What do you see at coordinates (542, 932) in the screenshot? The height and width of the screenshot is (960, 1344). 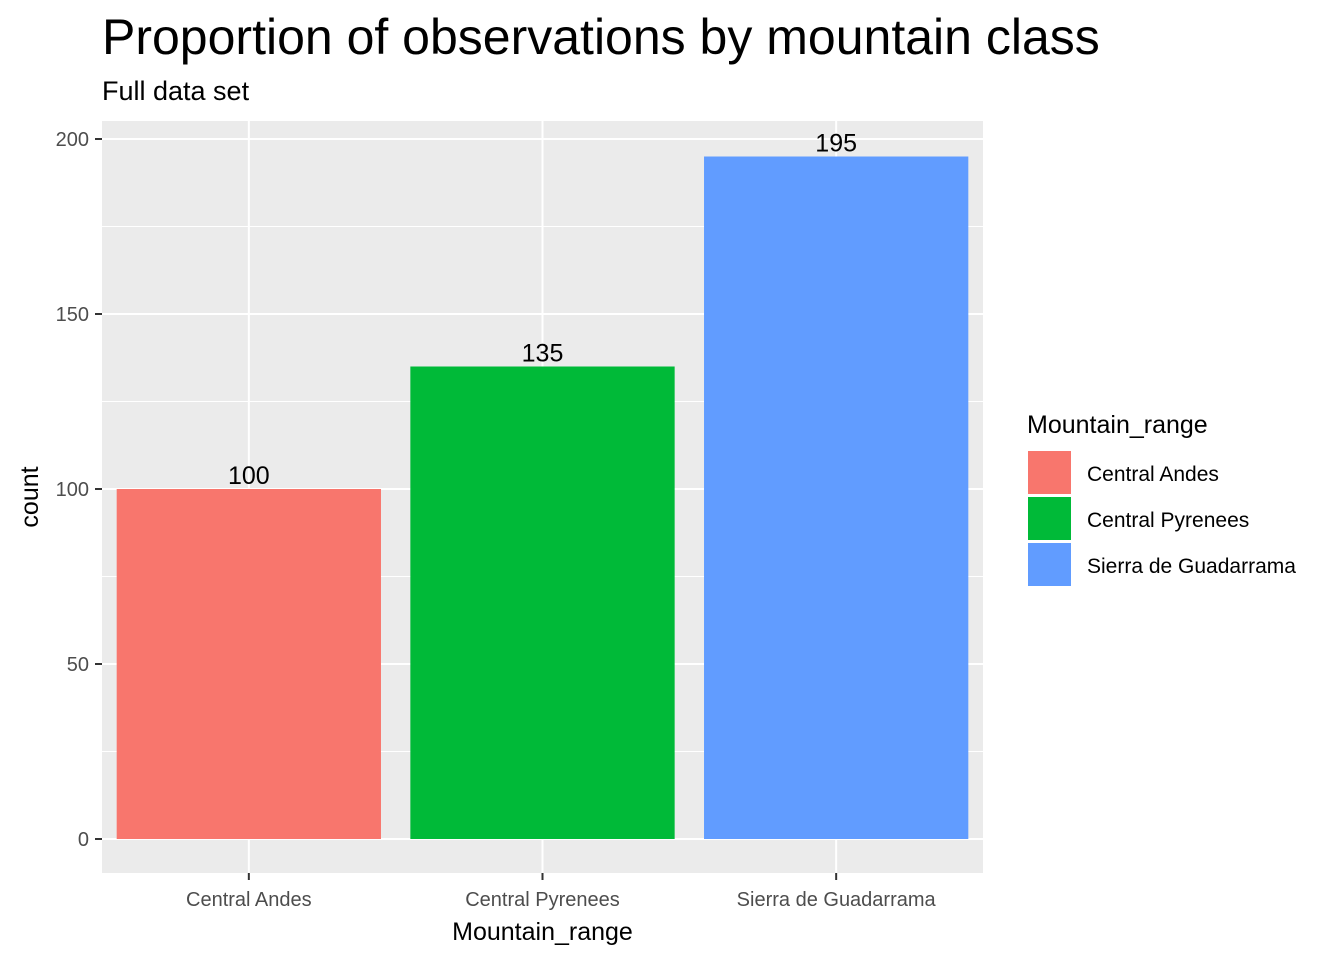 I see `x-axis-label: Mountain_range` at bounding box center [542, 932].